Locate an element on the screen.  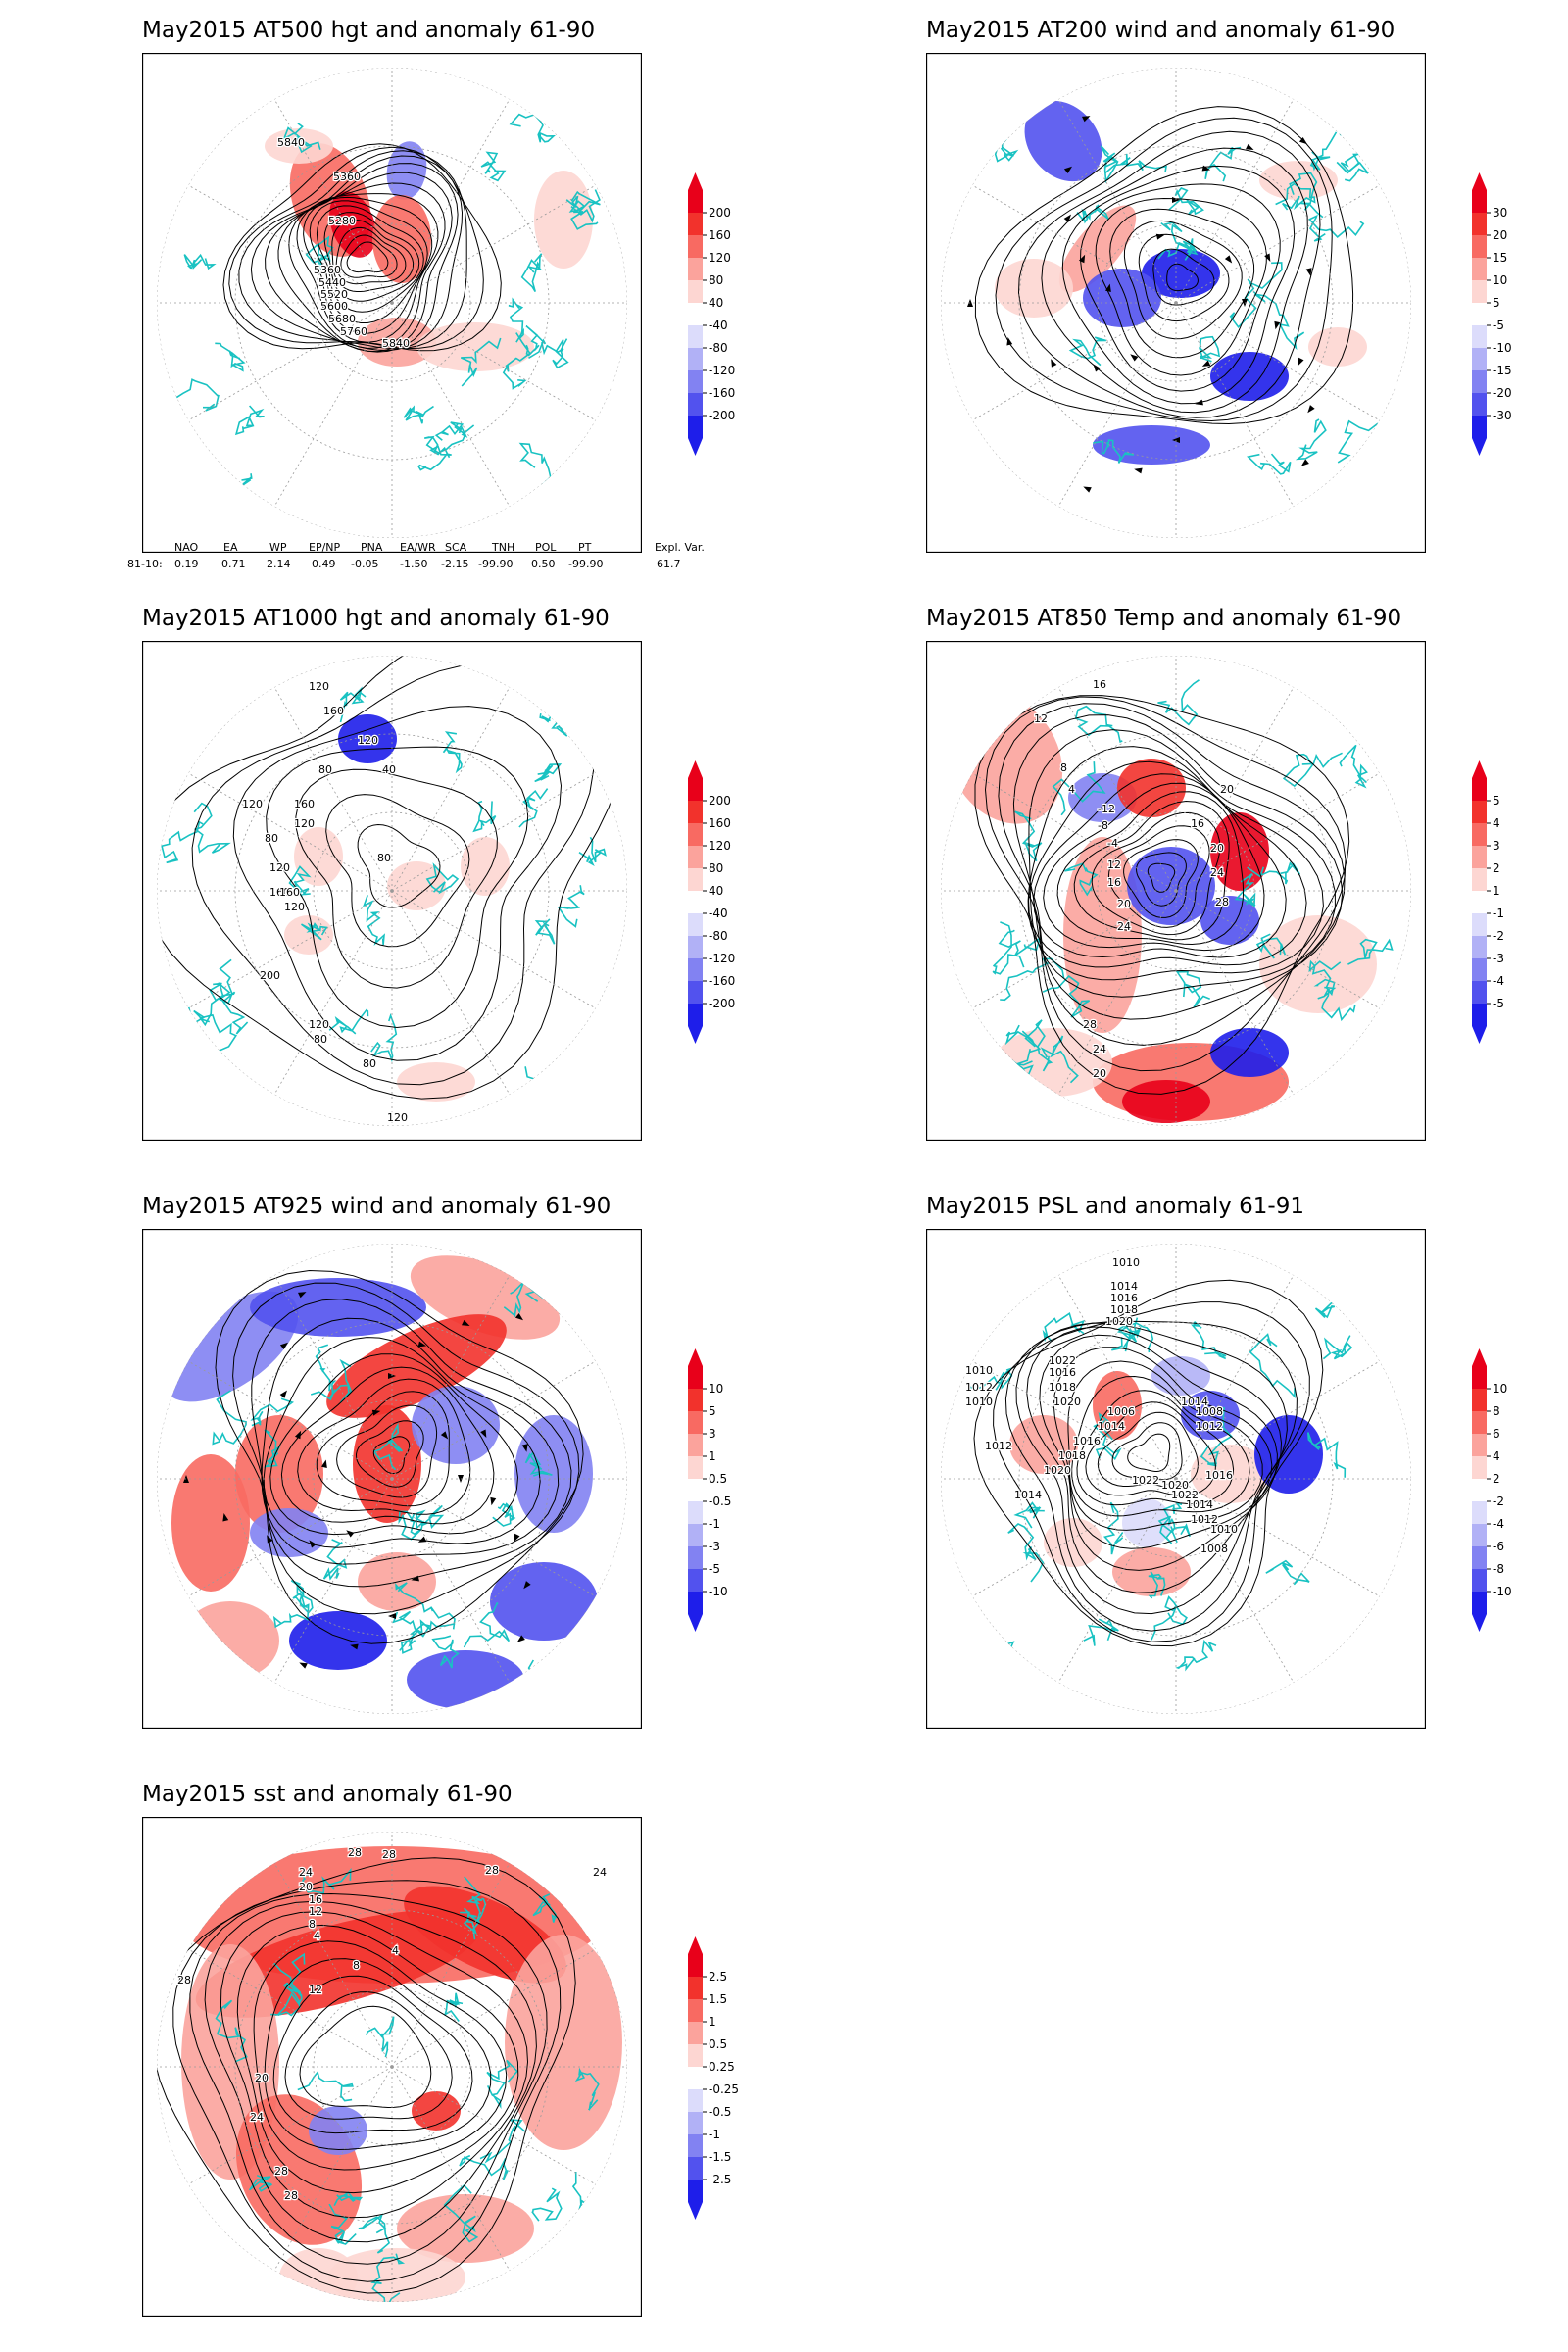
contour-label: 20 is located at coordinates (262, 2078).